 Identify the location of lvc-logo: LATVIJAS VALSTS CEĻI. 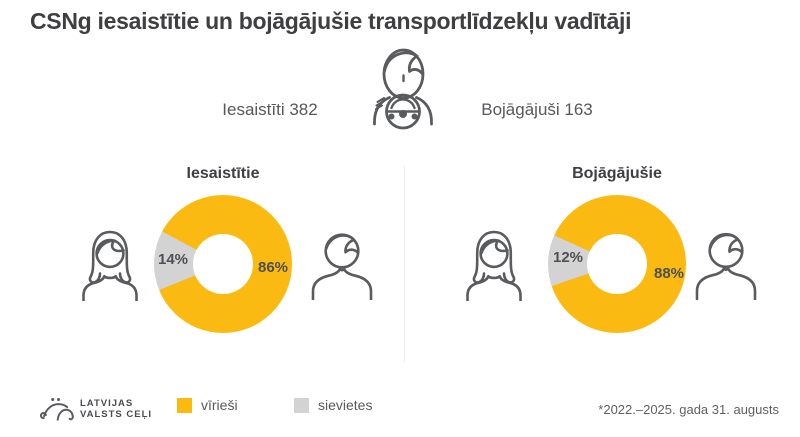
(96, 409).